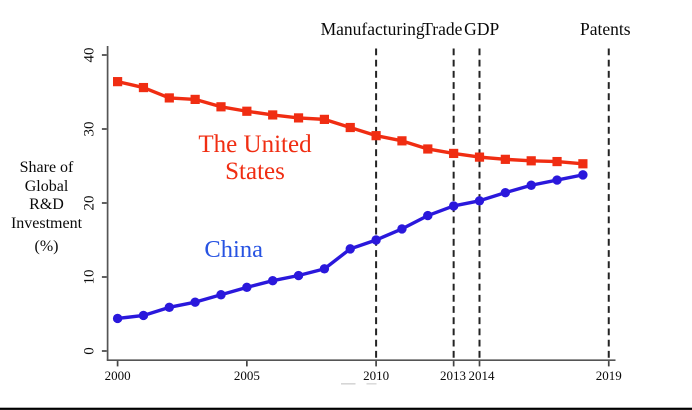  What do you see at coordinates (195, 99) in the screenshot?
I see `marker-us-2003` at bounding box center [195, 99].